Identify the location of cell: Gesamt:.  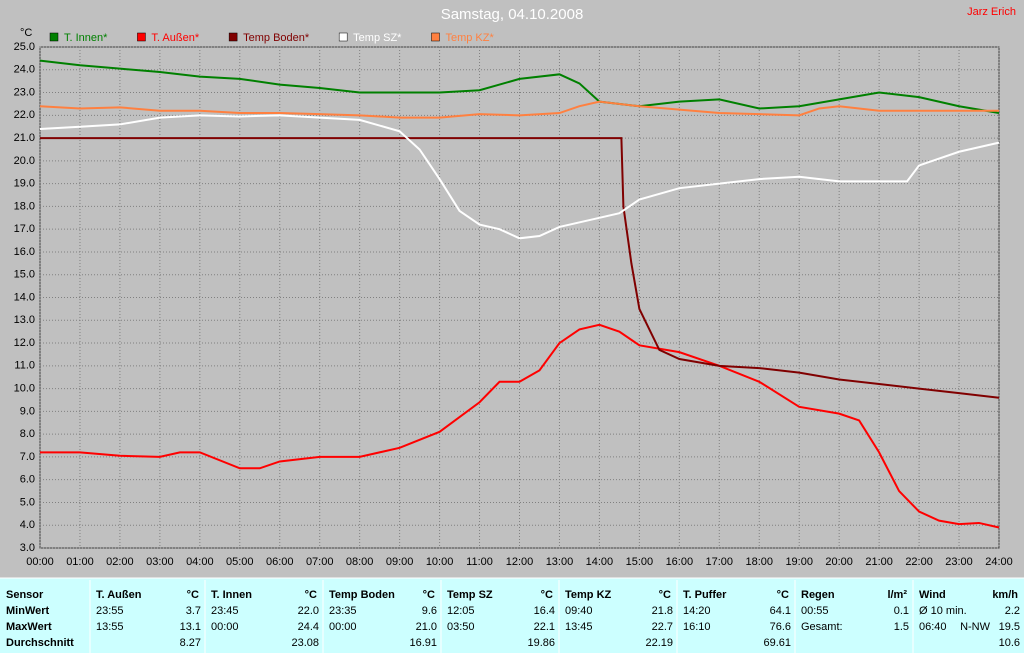
(822, 627).